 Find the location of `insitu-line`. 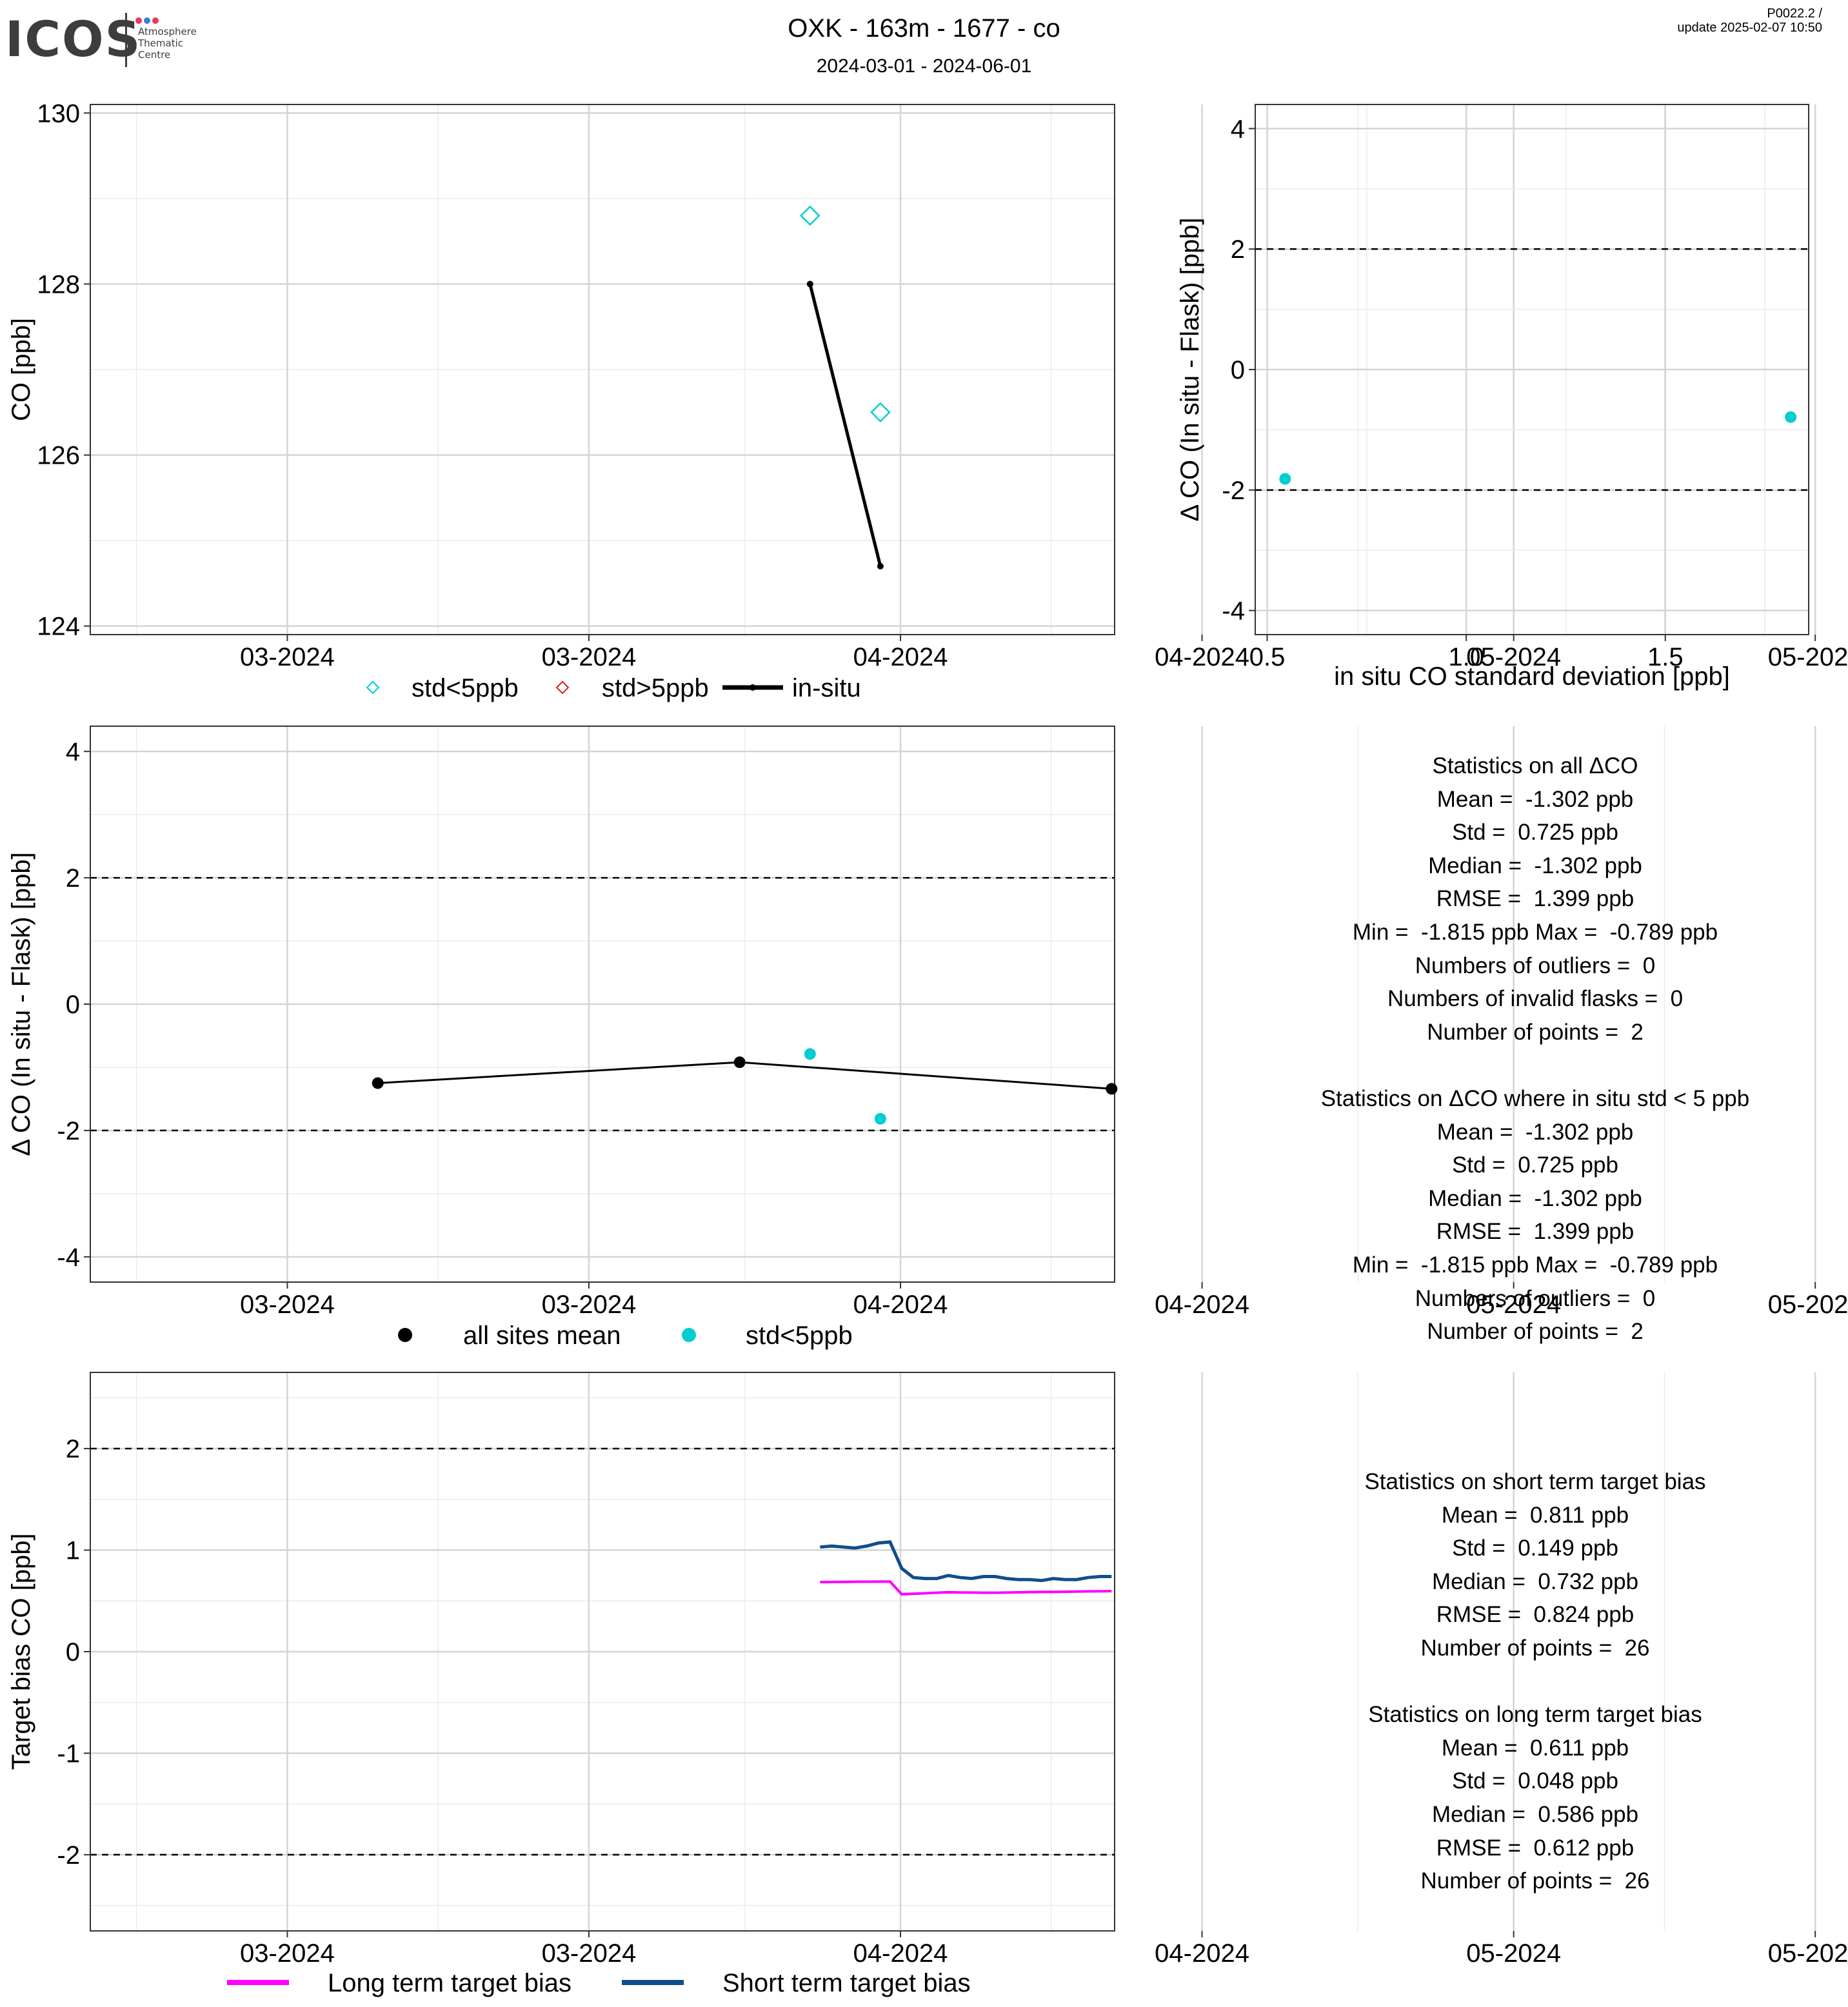

insitu-line is located at coordinates (845, 425).